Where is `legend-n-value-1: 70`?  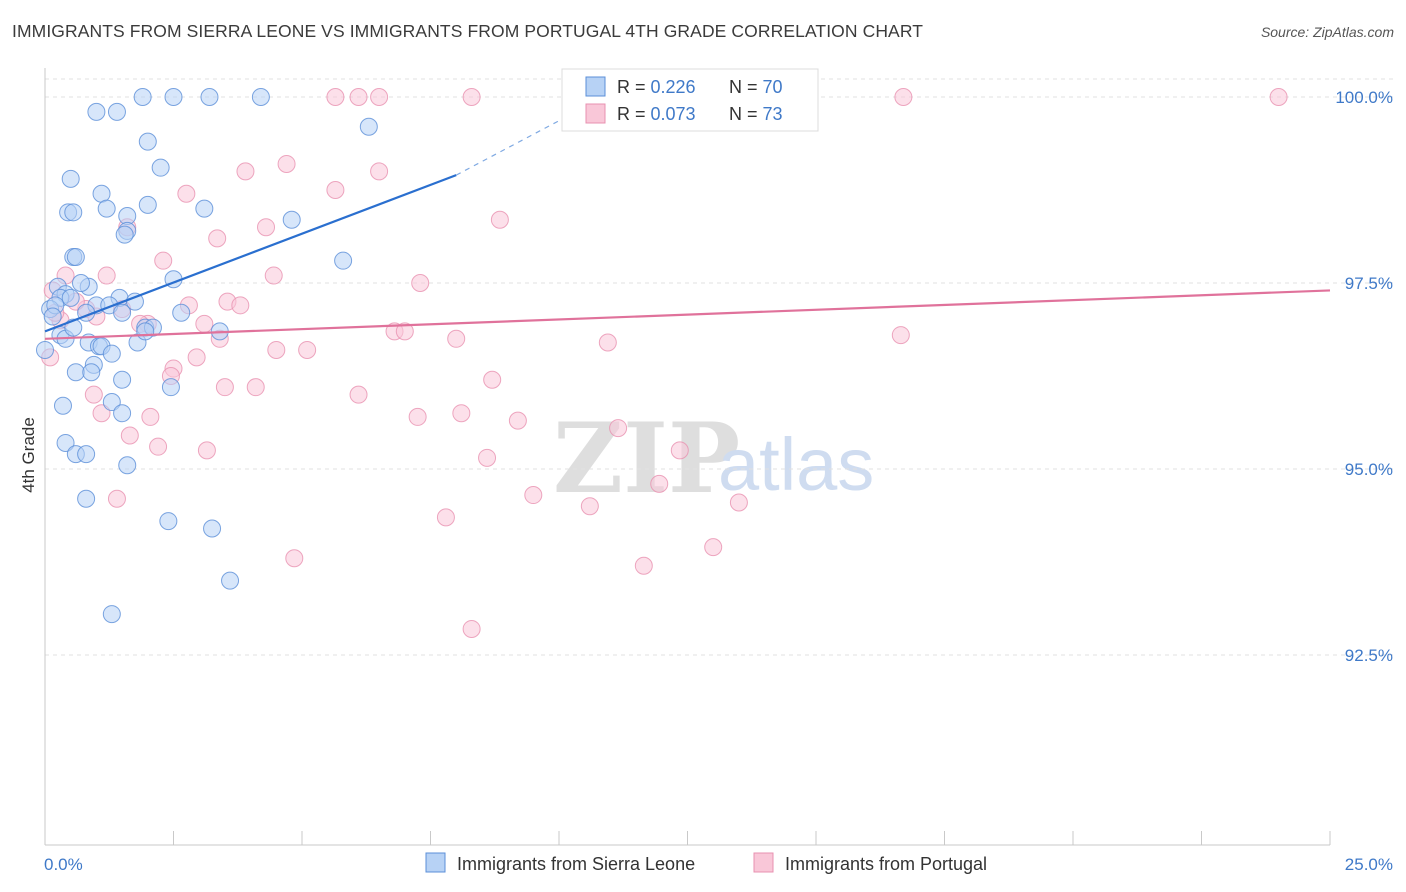 legend-n-value-1: 70 is located at coordinates (773, 87).